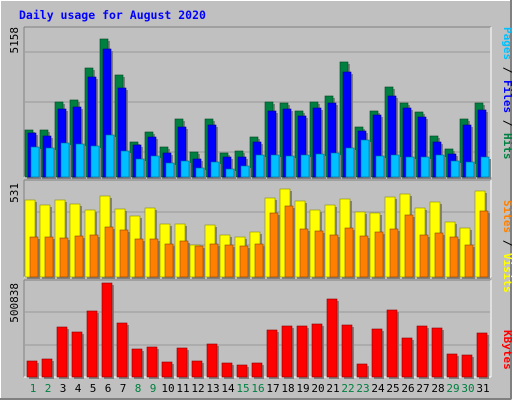 This screenshot has width=512, height=400. I want to click on x-tick-label: 2, so click(48, 388).